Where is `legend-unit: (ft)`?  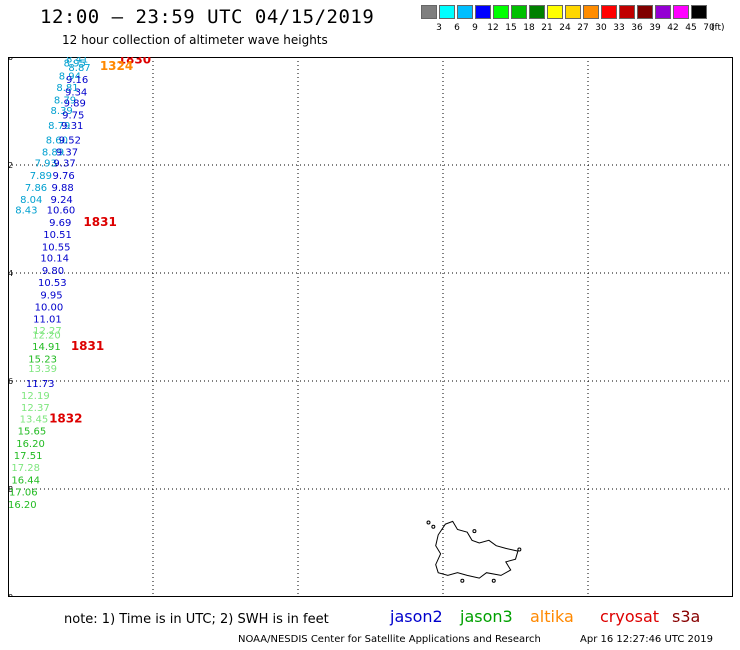
legend-unit: (ft) is located at coordinates (718, 28).